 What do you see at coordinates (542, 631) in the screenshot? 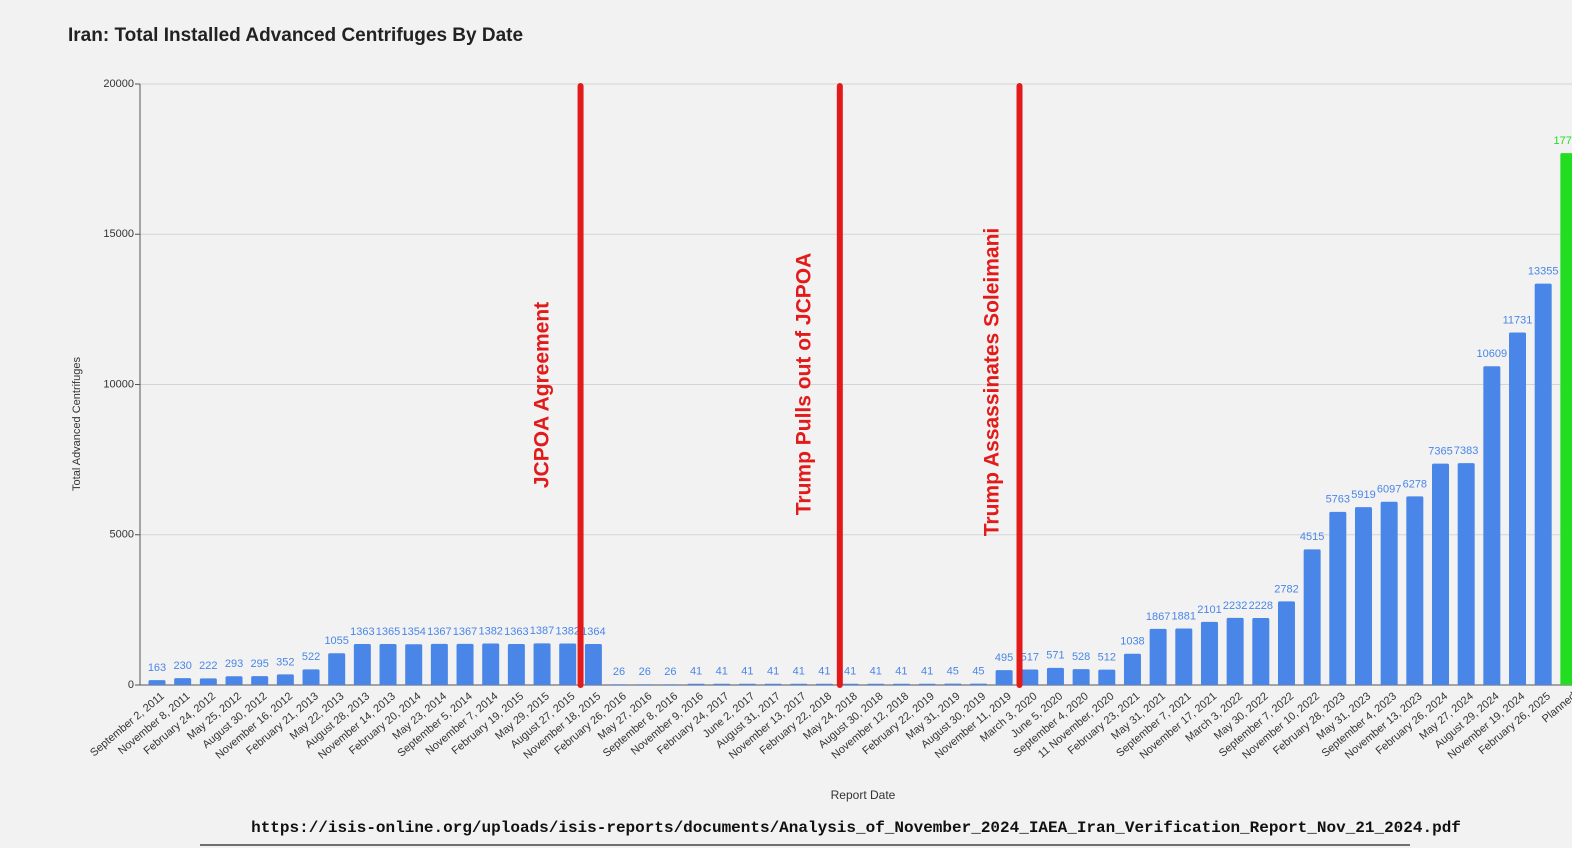
I see `value-label: 1387` at bounding box center [542, 631].